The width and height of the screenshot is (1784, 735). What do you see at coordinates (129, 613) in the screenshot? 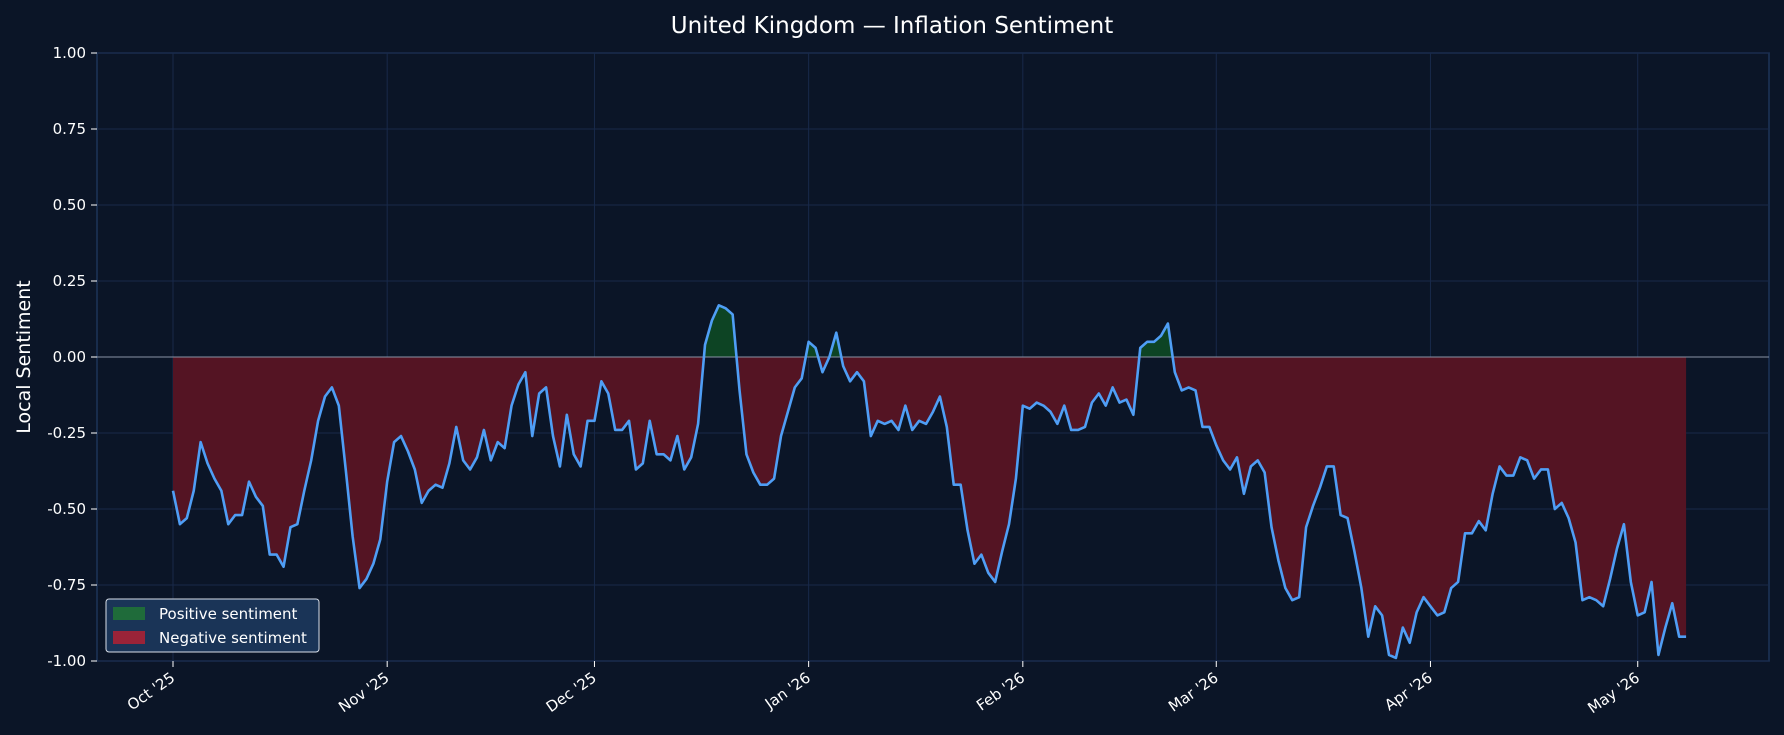
I see `legend-swatch-positive` at bounding box center [129, 613].